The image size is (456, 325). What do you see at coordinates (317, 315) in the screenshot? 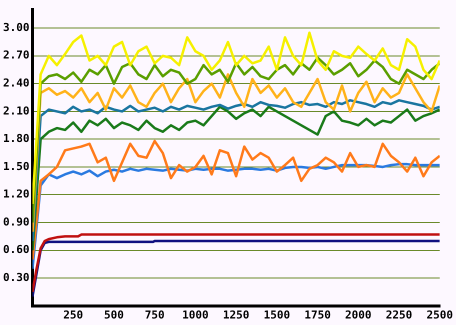
I see `x-tick-label: 1750` at bounding box center [317, 315].